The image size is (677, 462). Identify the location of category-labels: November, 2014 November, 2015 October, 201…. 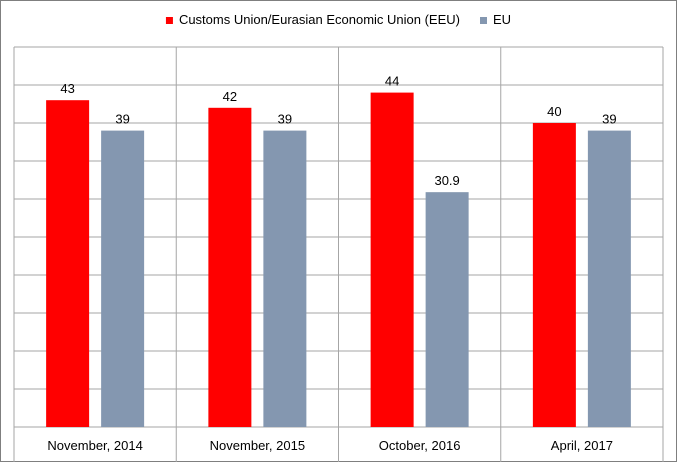
(330, 445).